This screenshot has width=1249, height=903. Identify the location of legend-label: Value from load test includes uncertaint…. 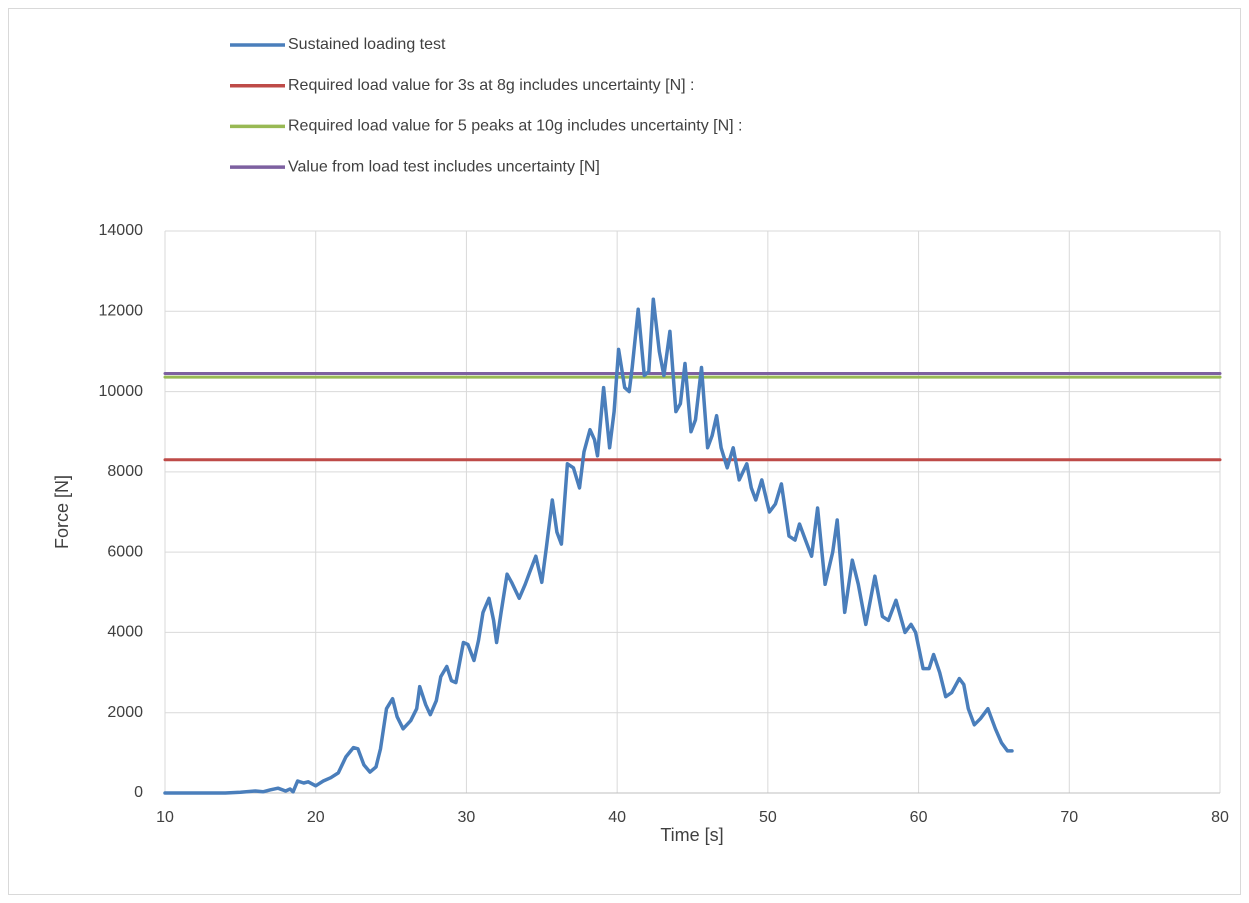
(444, 166).